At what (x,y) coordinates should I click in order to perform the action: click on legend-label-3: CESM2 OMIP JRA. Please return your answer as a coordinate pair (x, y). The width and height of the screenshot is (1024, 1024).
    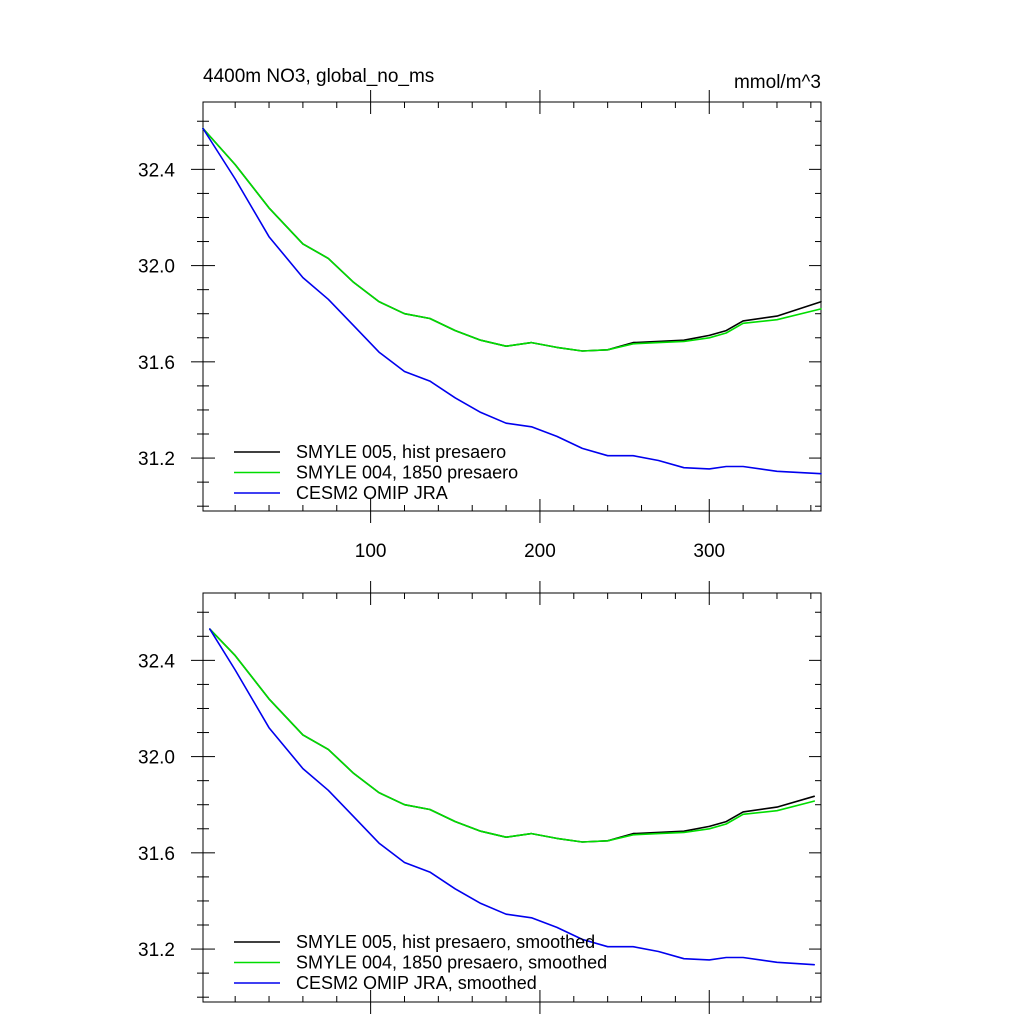
    Looking at the image, I should click on (372, 493).